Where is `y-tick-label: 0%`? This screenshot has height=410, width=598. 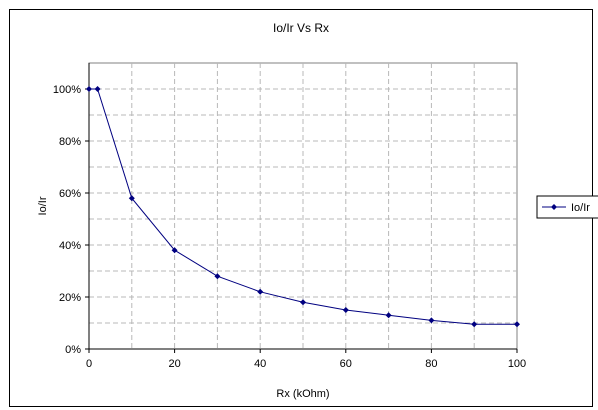
y-tick-label: 0% is located at coordinates (73, 350).